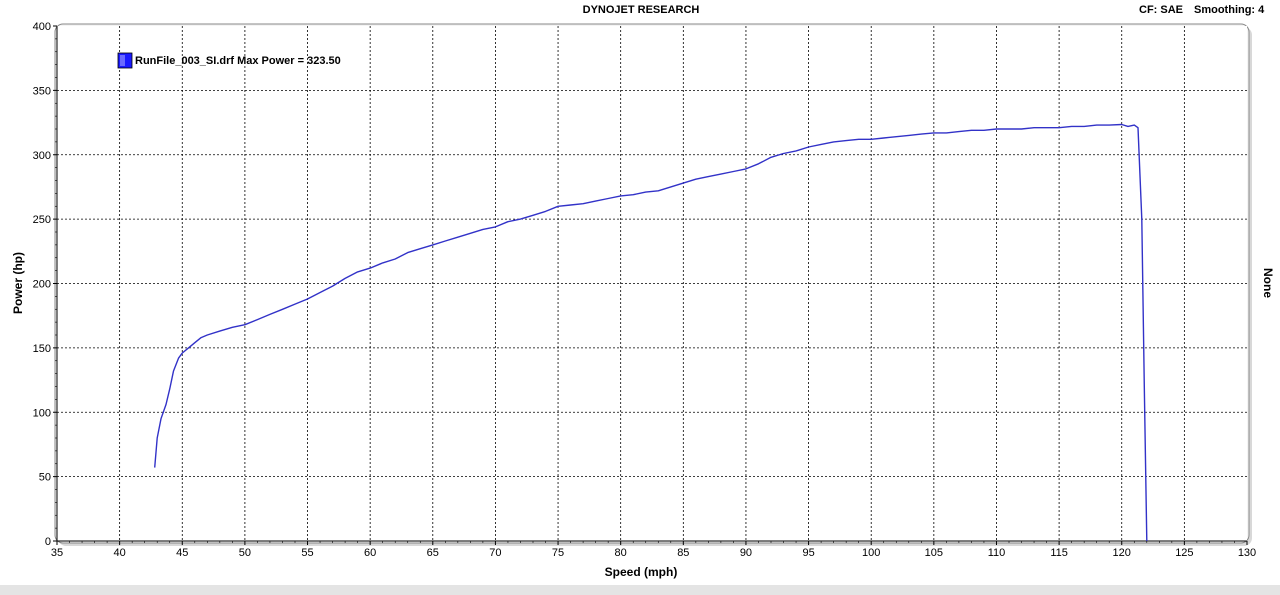 The width and height of the screenshot is (1280, 595). Describe the element at coordinates (18, 283) in the screenshot. I see `y-axis-label: Power (hp)` at that location.